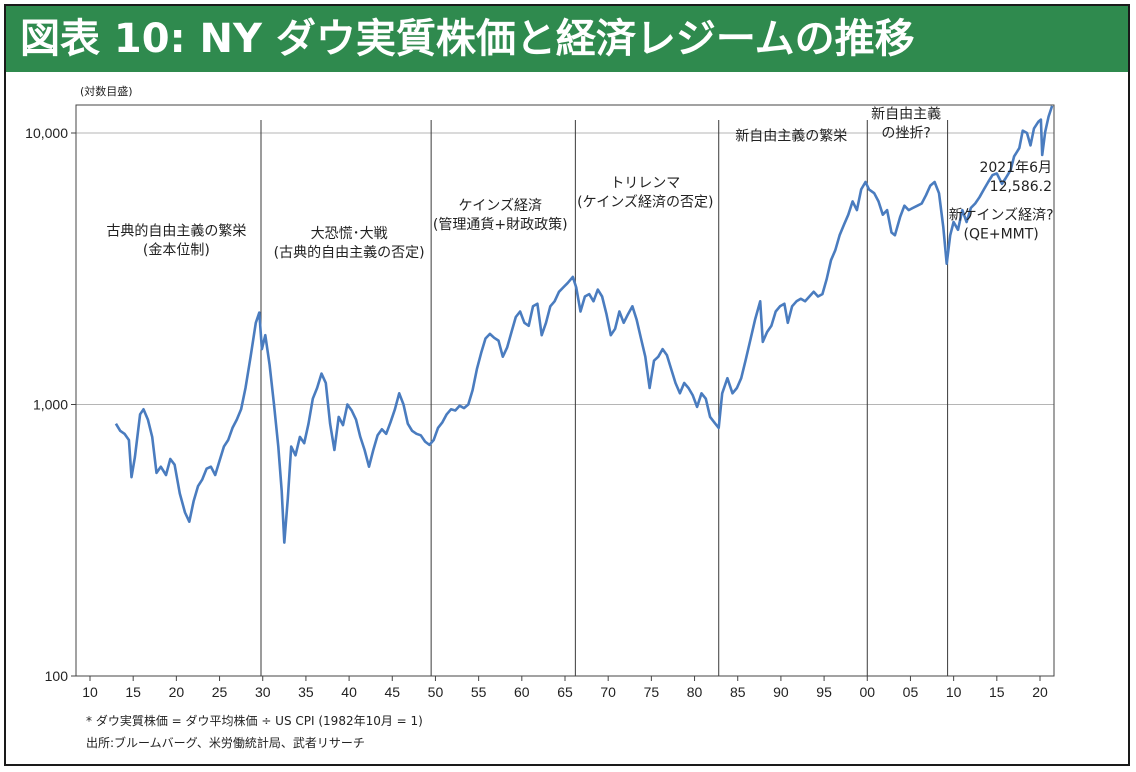  What do you see at coordinates (608, 692) in the screenshot?
I see `x-tick-label-12: 70` at bounding box center [608, 692].